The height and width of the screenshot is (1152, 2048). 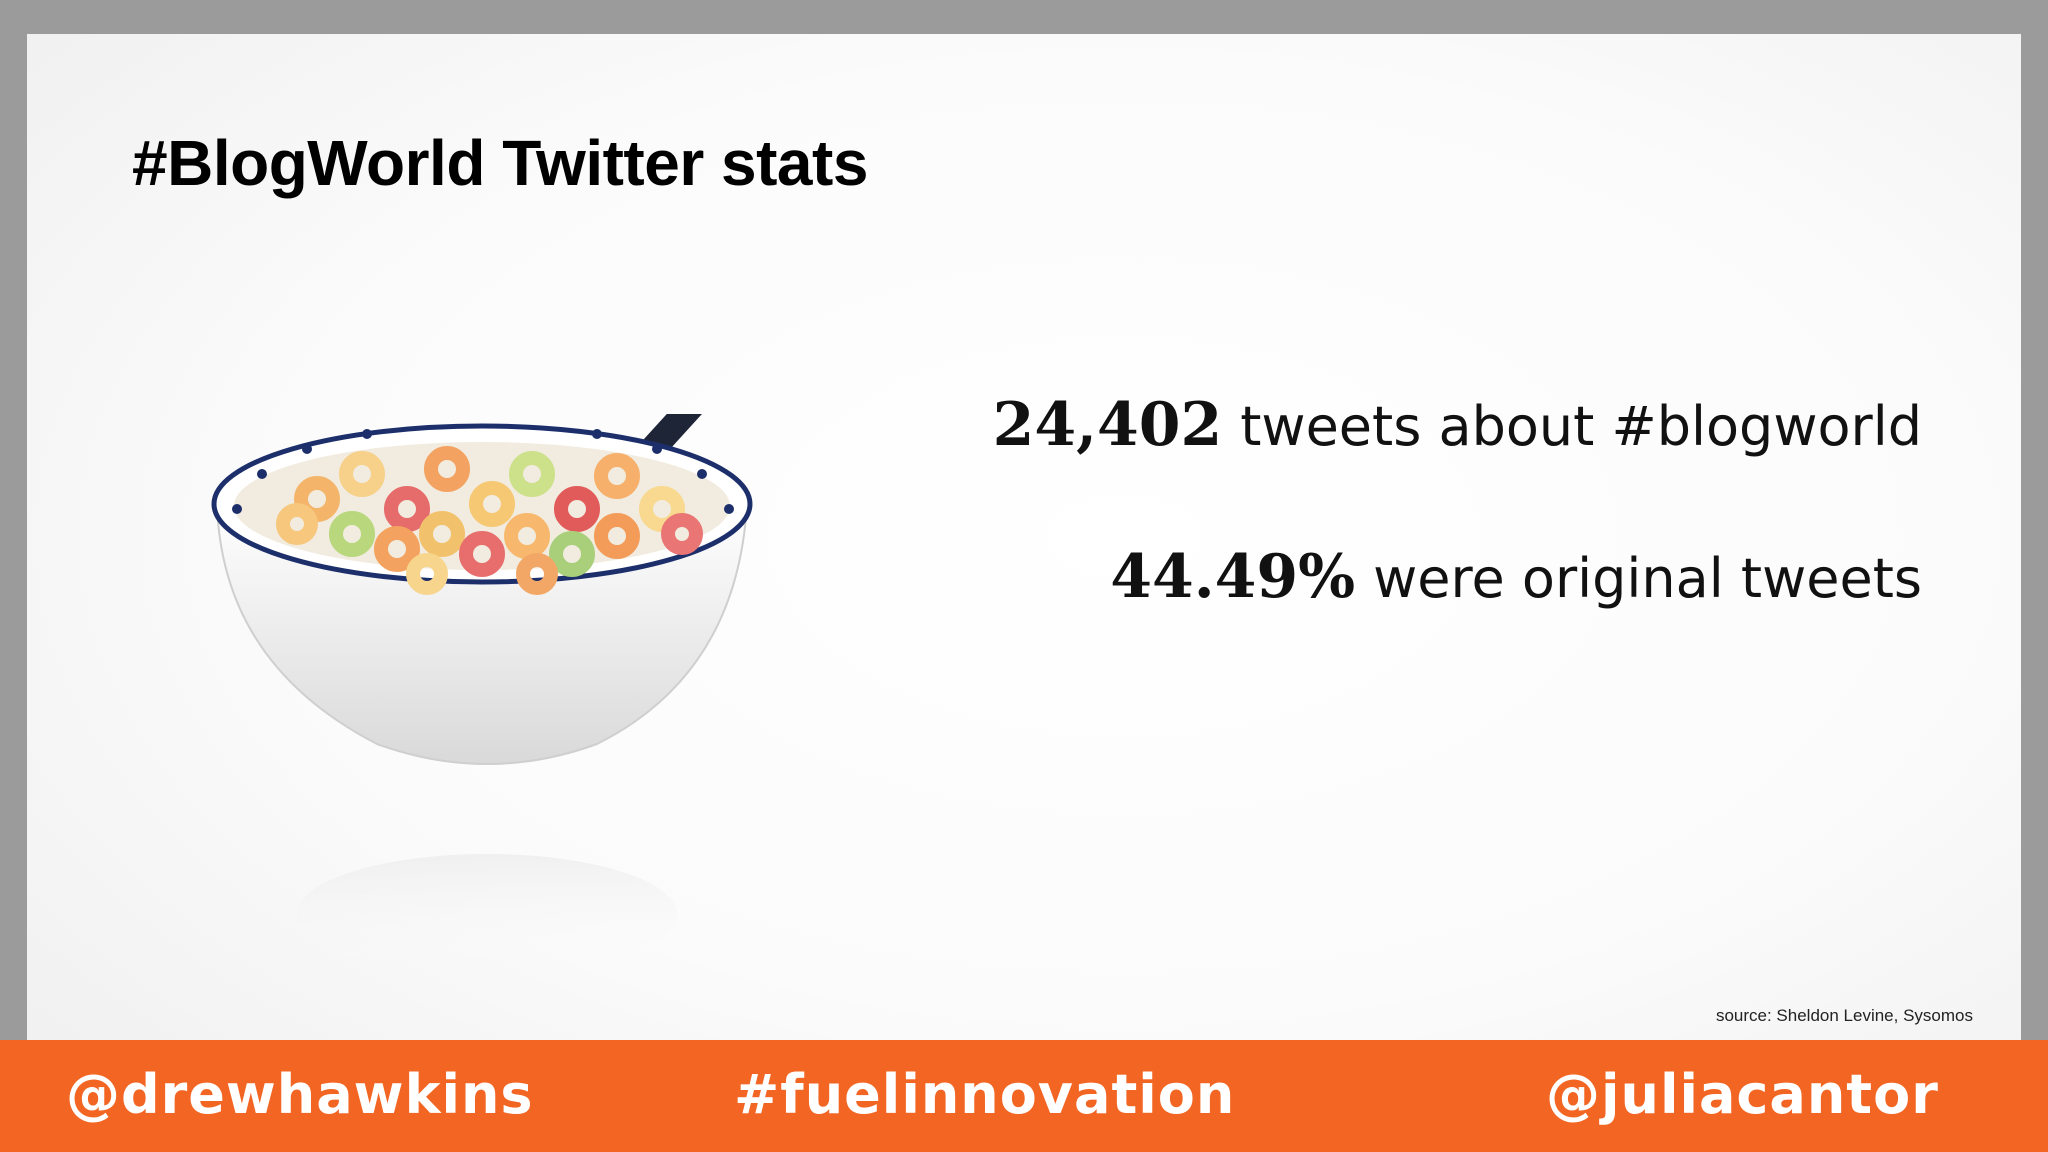 I want to click on footer-hashtag: #fuelinnovation, so click(x=985, y=1094).